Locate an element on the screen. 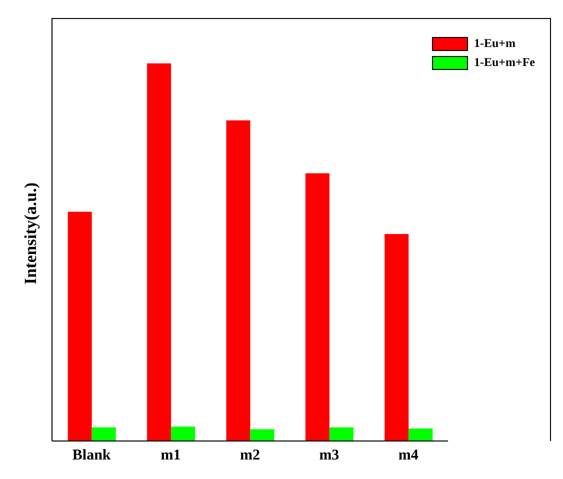 The height and width of the screenshot is (479, 563). x-tick-label: Blank is located at coordinates (92, 456).